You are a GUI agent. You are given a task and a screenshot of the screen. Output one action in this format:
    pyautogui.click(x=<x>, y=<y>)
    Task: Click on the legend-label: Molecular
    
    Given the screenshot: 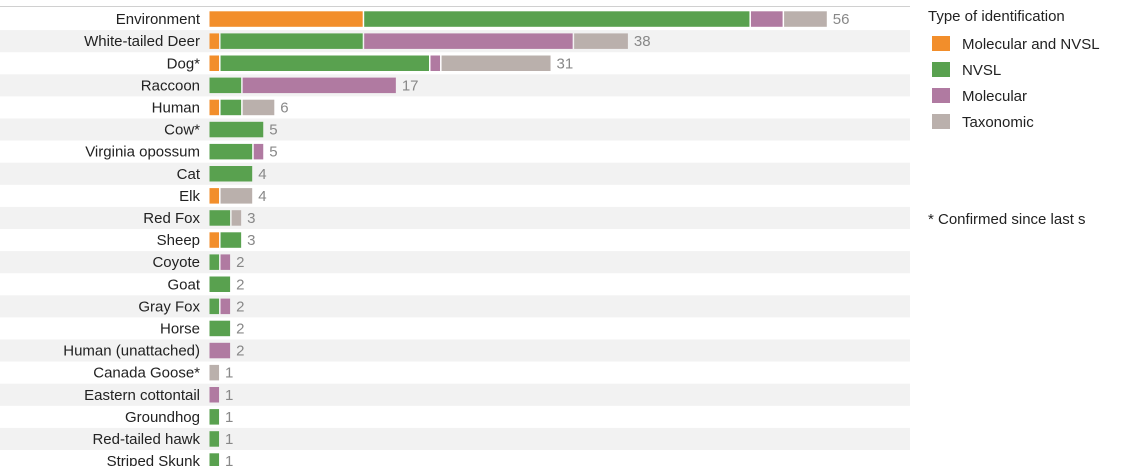 What is the action you would take?
    pyautogui.click(x=994, y=96)
    